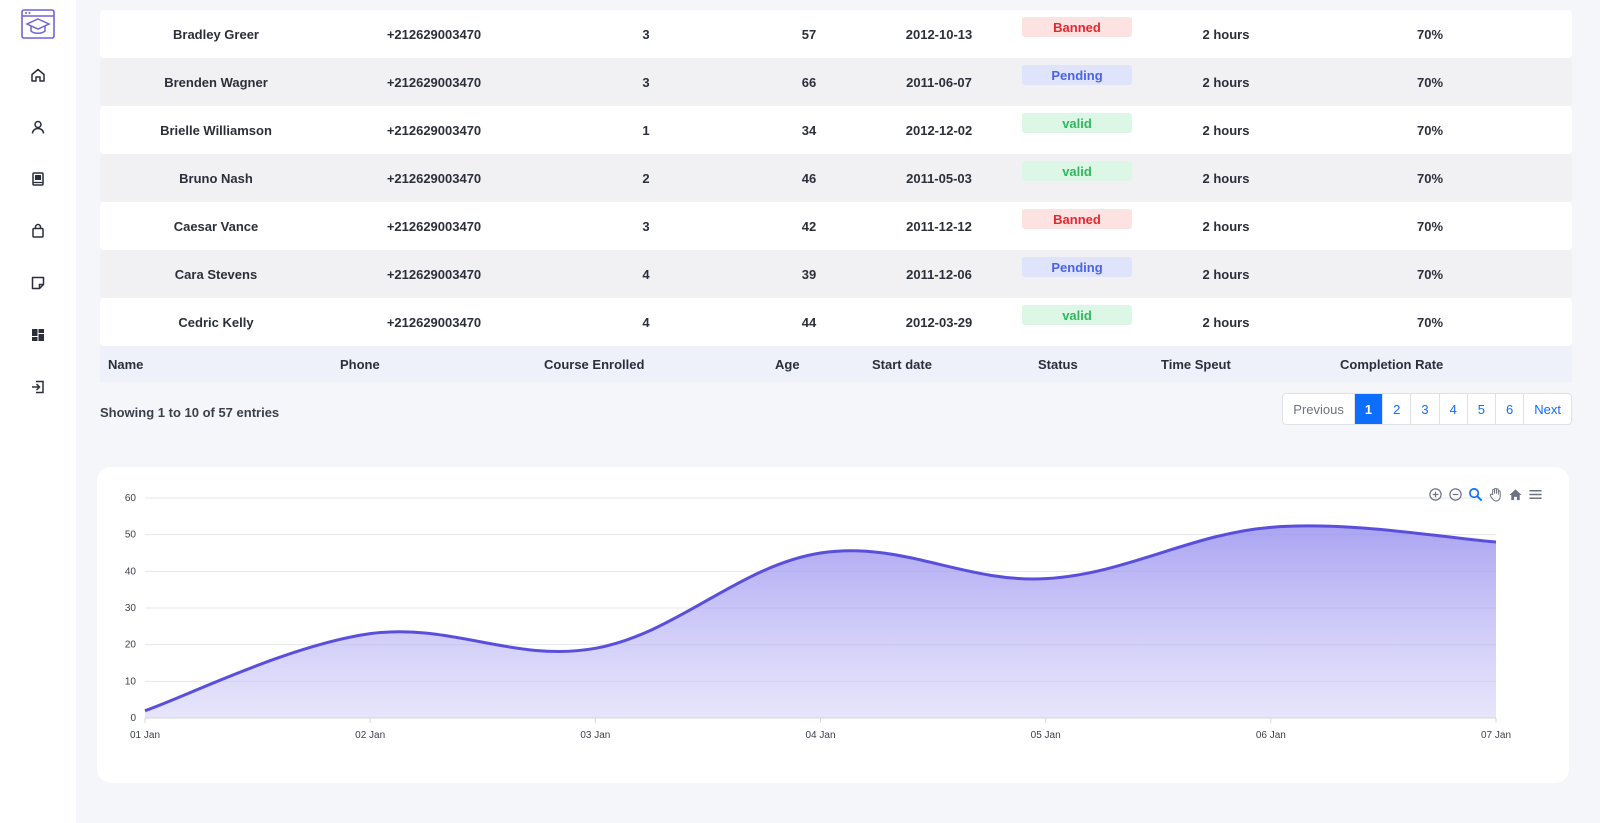 The height and width of the screenshot is (823, 1600). What do you see at coordinates (1392, 364) in the screenshot?
I see `header-completion-rate: Completion Rate` at bounding box center [1392, 364].